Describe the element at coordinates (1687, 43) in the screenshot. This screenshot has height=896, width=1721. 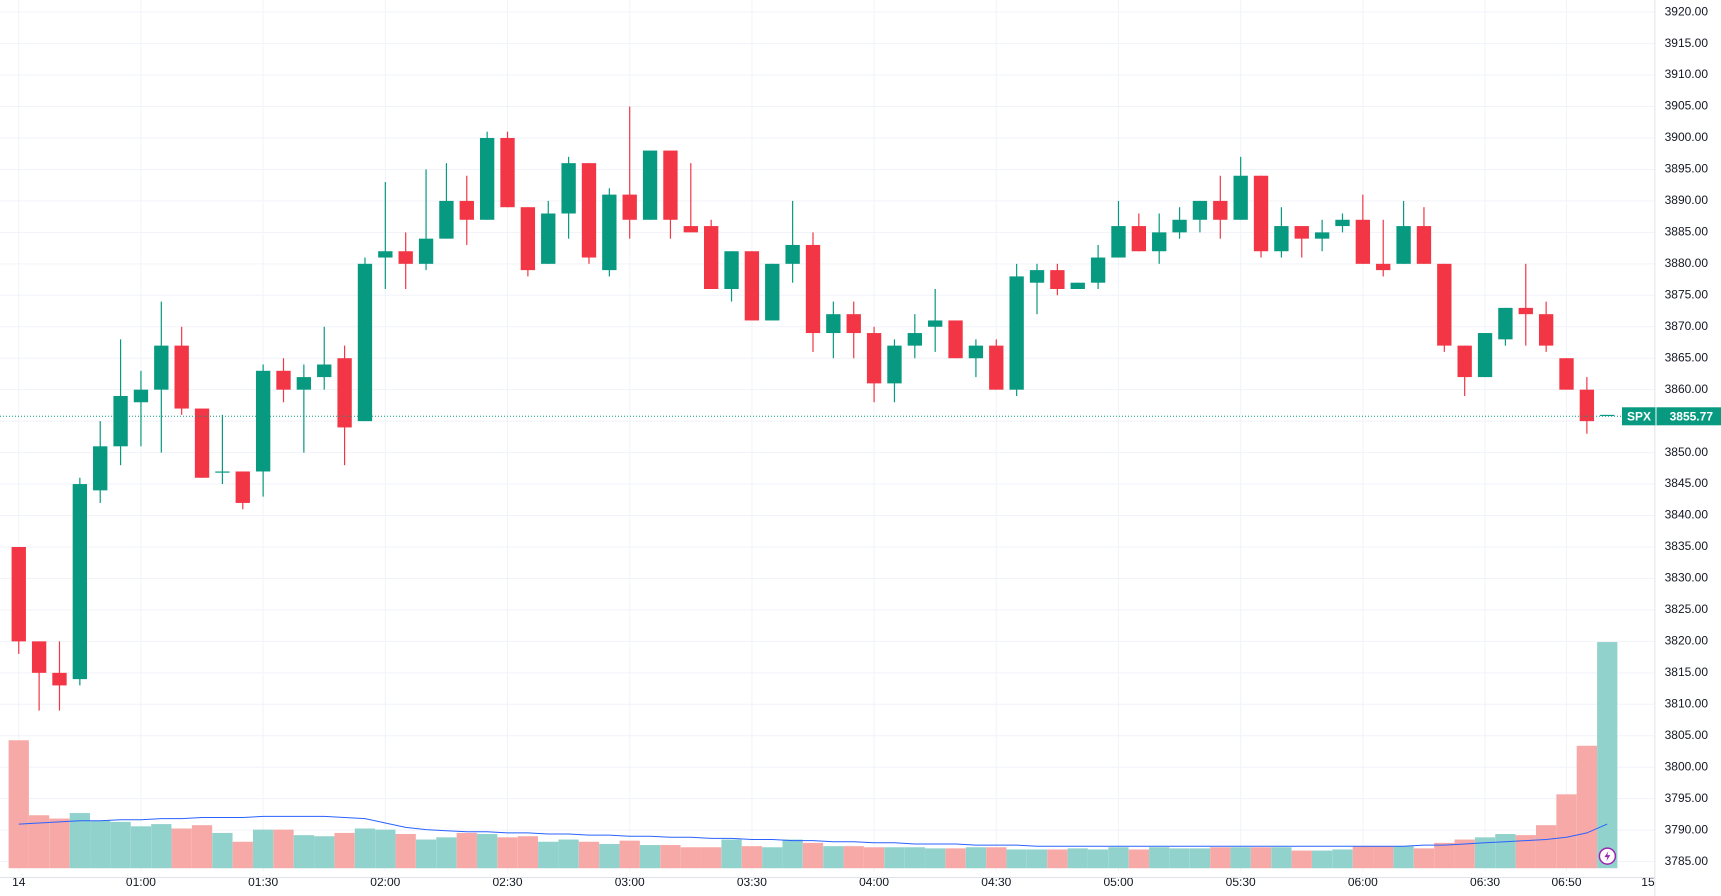
I see `y-tick-label: 3915.00` at that location.